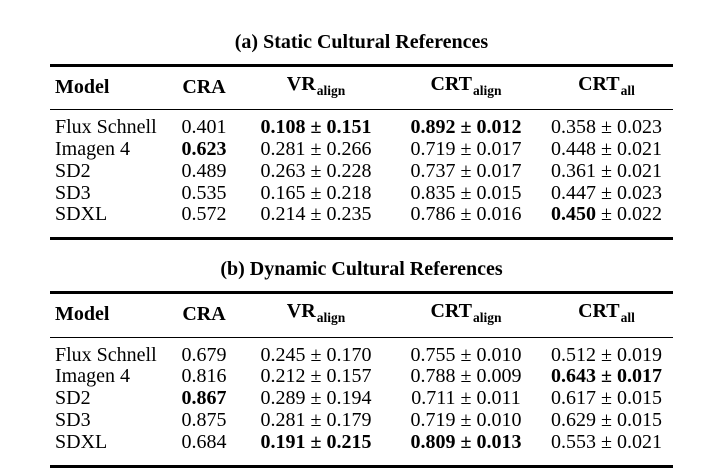 The height and width of the screenshot is (469, 720). I want to click on cra-cell: 0.489, so click(204, 171).